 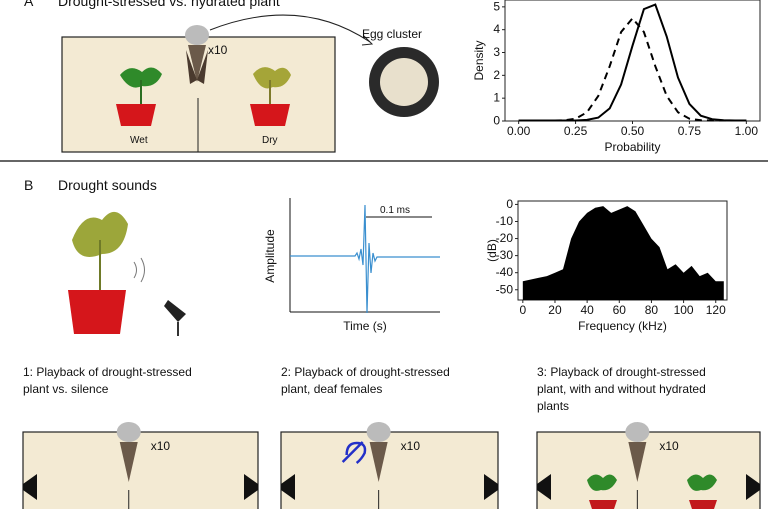 I want to click on y-tick-label: 3, so click(x=496, y=52).